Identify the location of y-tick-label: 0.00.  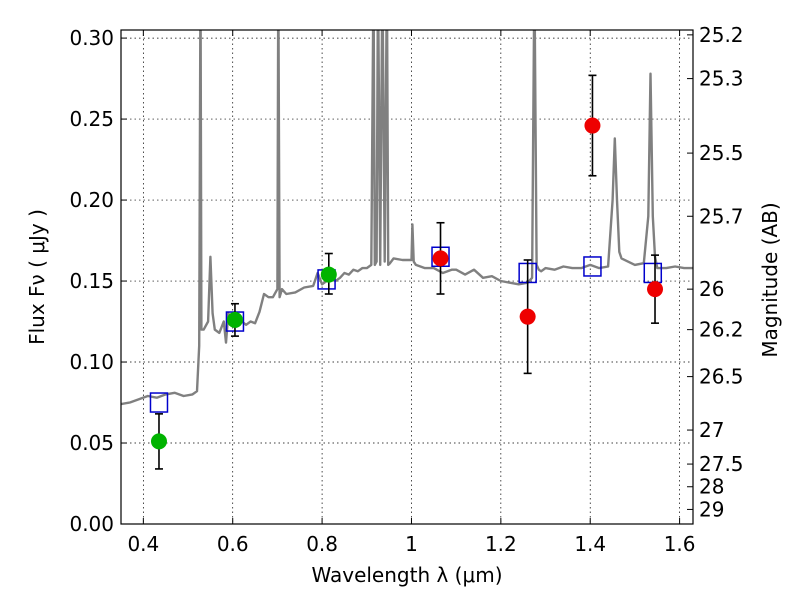
(91, 524).